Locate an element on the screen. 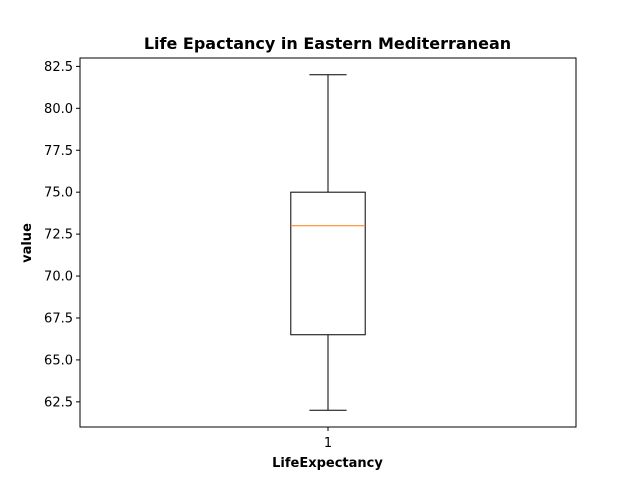 The width and height of the screenshot is (640, 480). y-tick-label: 62.5 is located at coordinates (58, 402).